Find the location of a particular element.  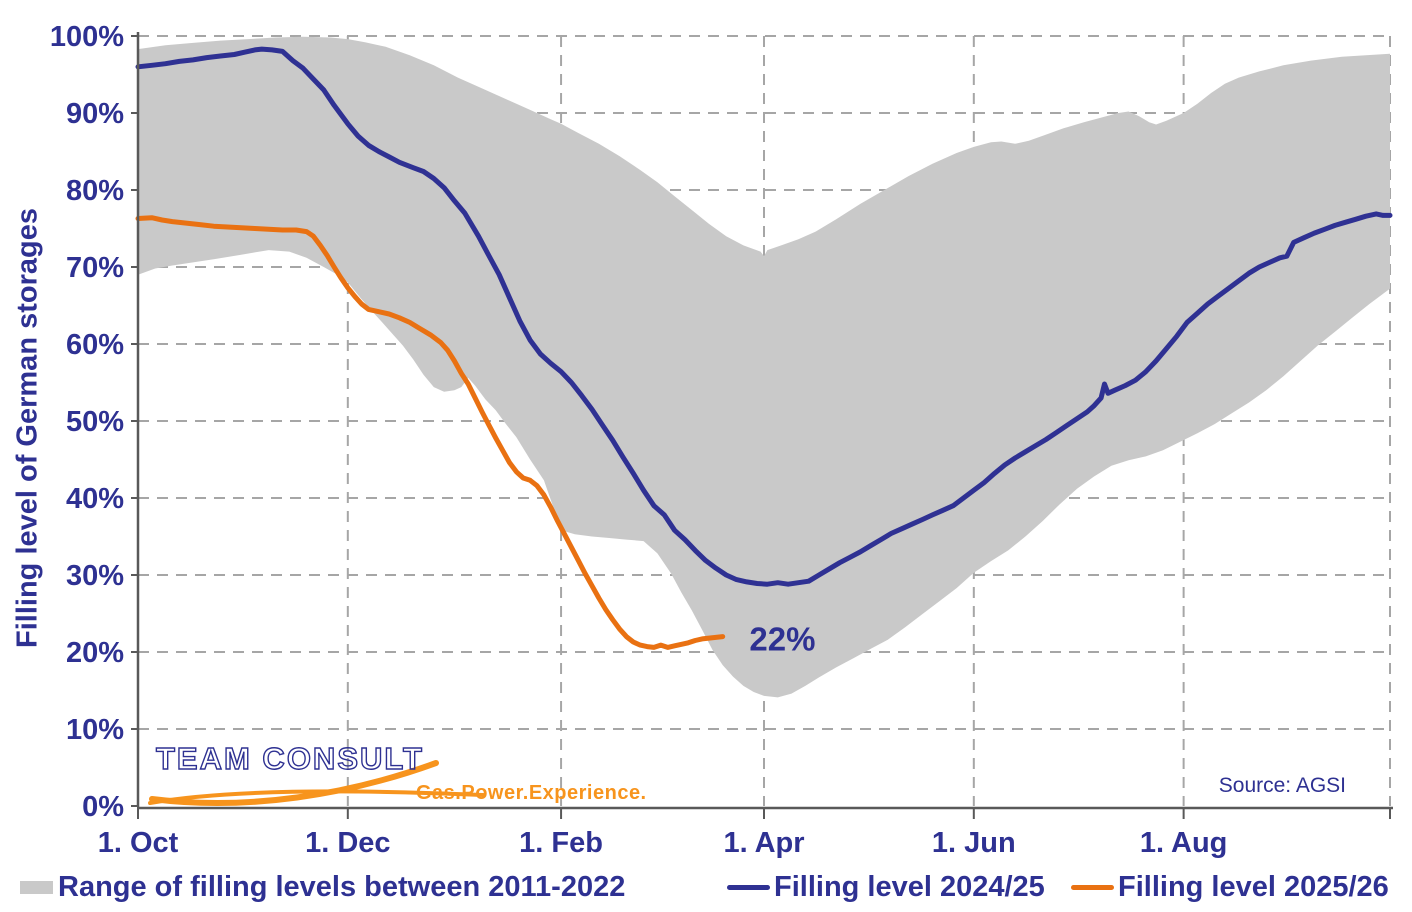

y-tick-label: 60% is located at coordinates (95, 345).